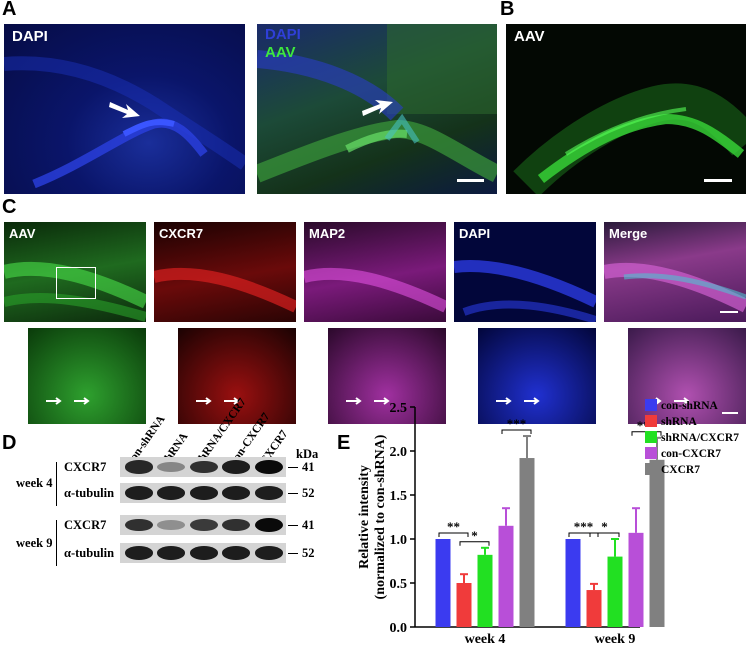 This screenshot has height=645, width=748. Describe the element at coordinates (687, 376) in the screenshot. I see `merge-zoom` at that location.